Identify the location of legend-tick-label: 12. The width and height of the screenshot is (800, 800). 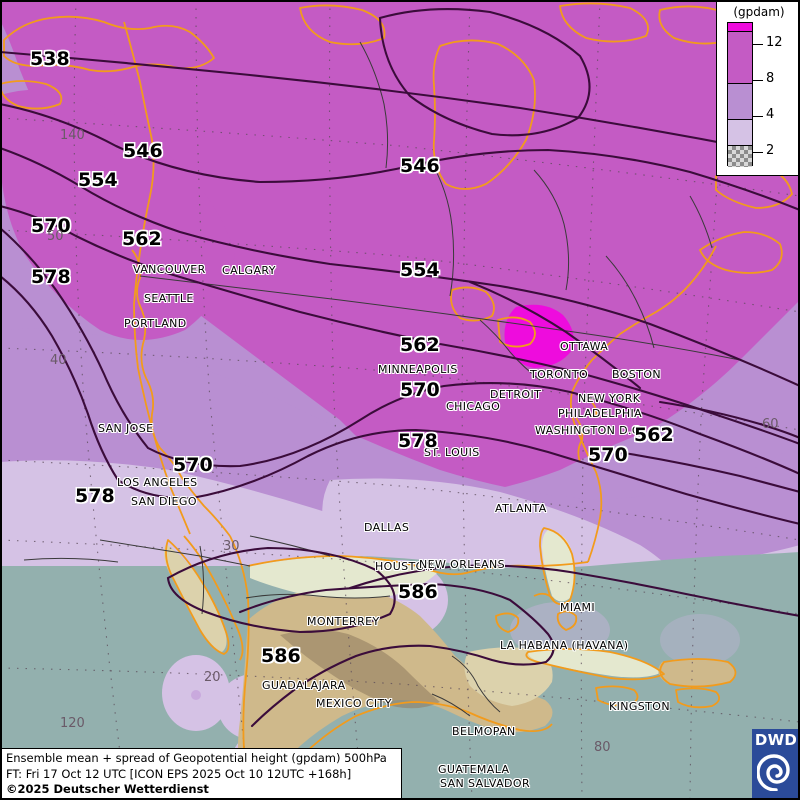
(774, 42).